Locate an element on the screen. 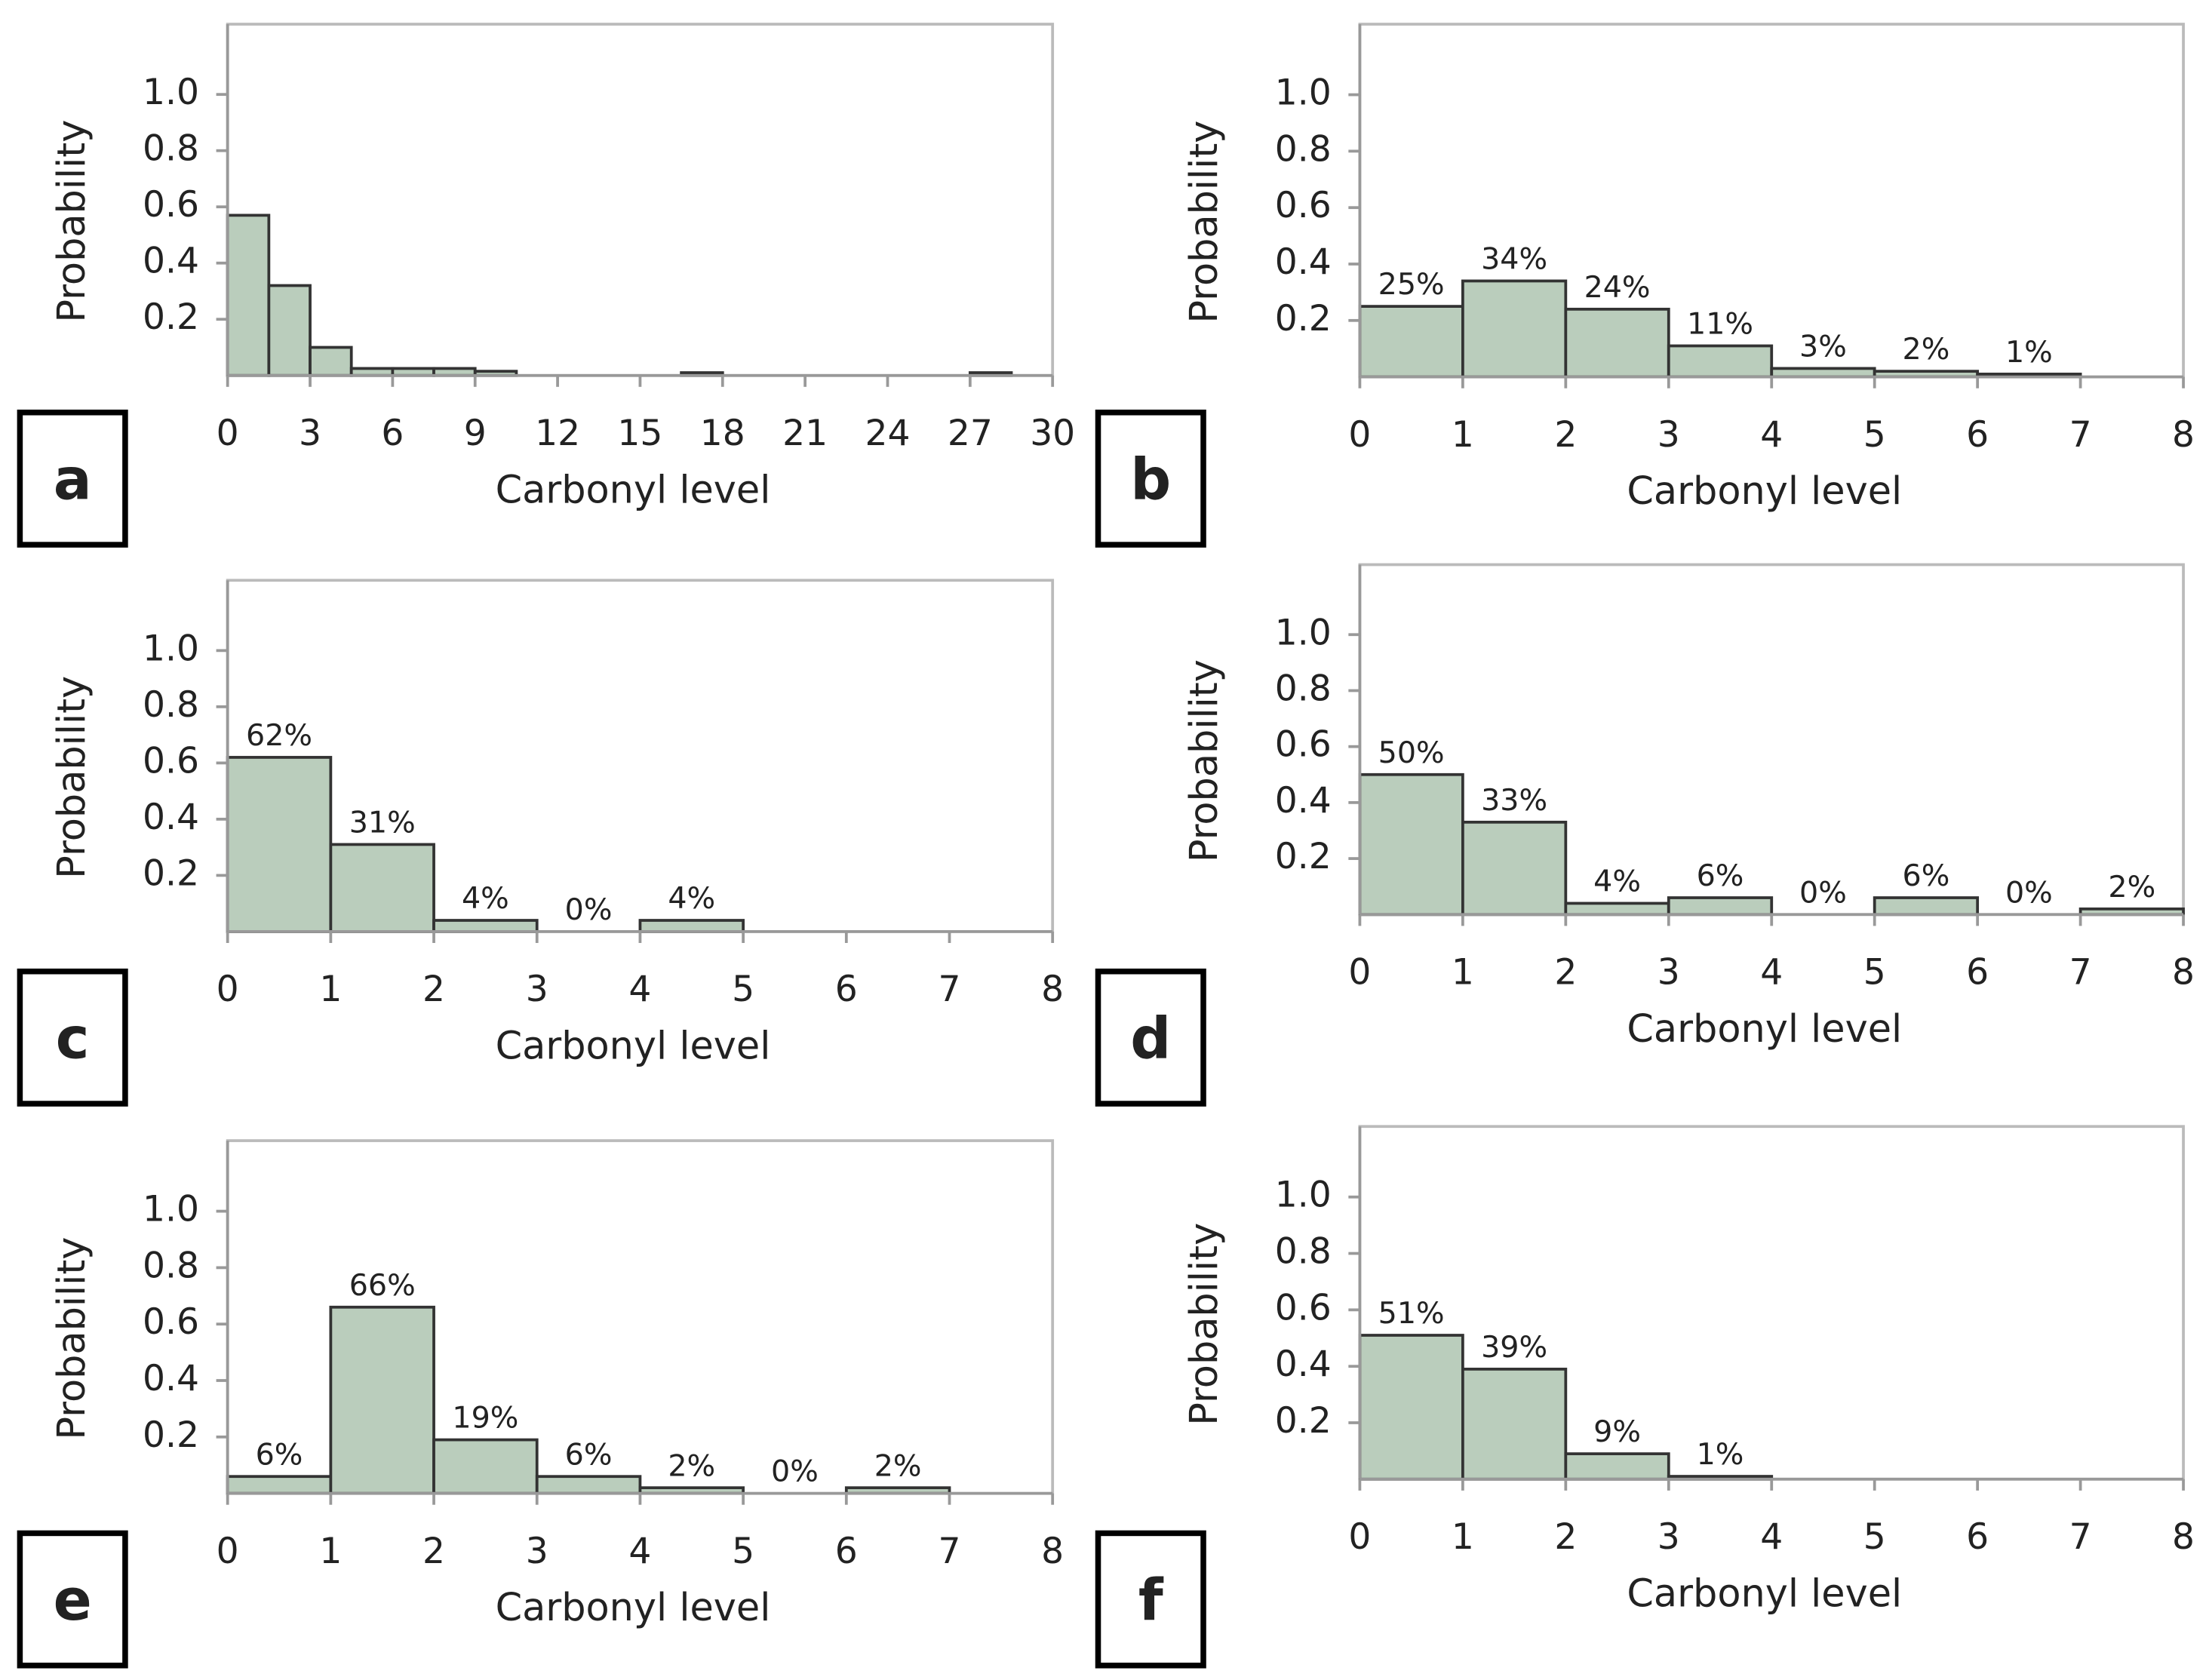 This screenshot has height=1680, width=2209. panel-label: b is located at coordinates (1151, 480).